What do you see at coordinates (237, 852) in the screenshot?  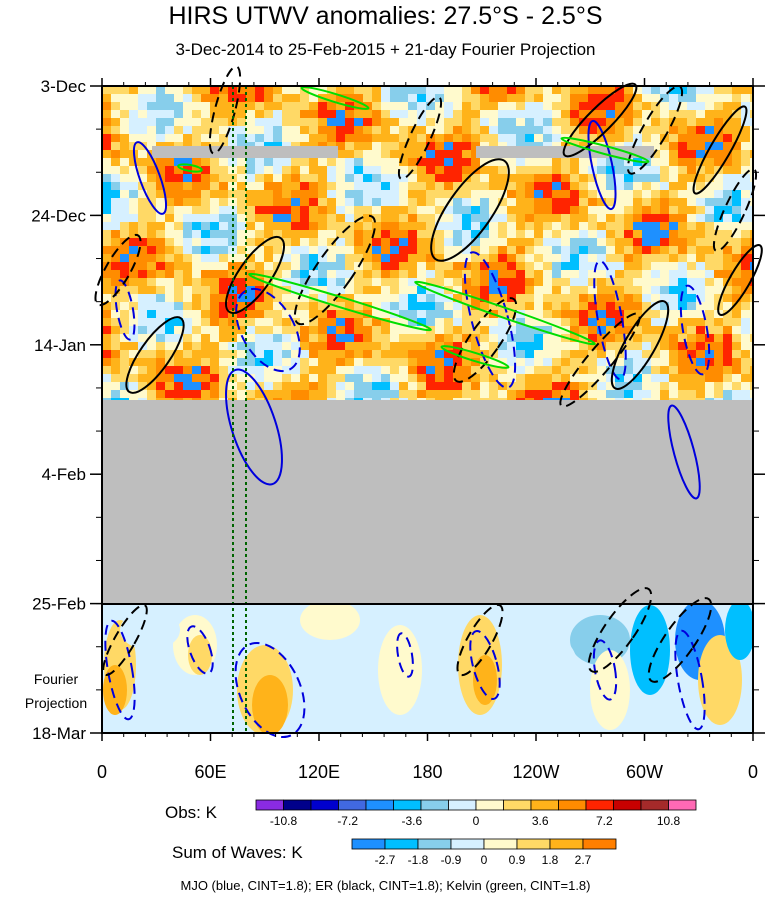 I see `waves-colorbar-label: Sum of Waves: K` at bounding box center [237, 852].